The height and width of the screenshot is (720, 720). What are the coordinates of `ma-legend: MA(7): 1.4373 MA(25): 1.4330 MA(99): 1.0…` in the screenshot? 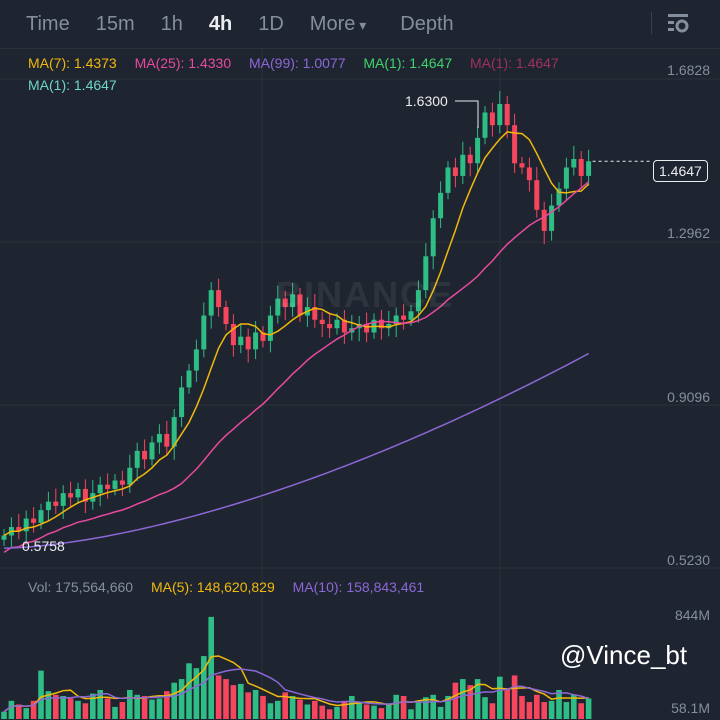 It's located at (300, 63).